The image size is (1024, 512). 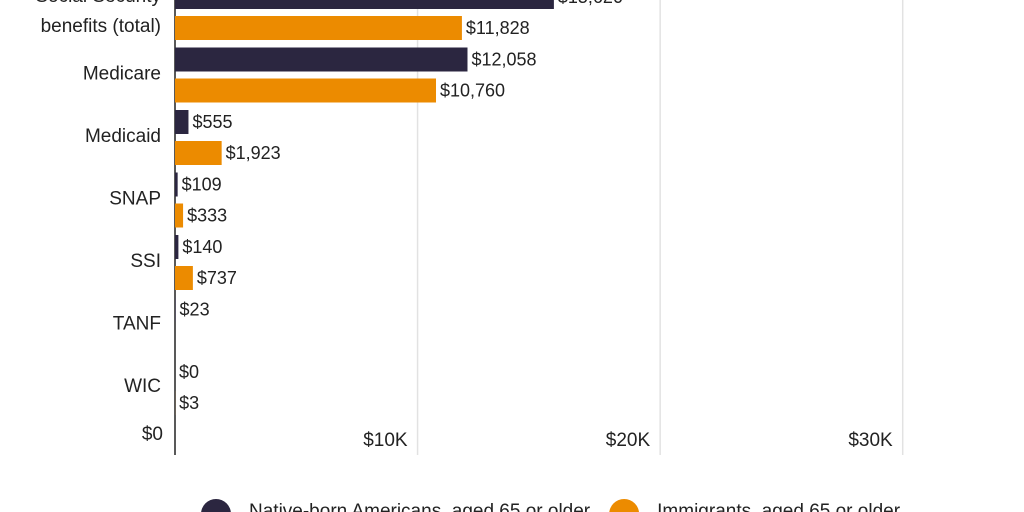 I want to click on value-label: $23, so click(x=195, y=309).